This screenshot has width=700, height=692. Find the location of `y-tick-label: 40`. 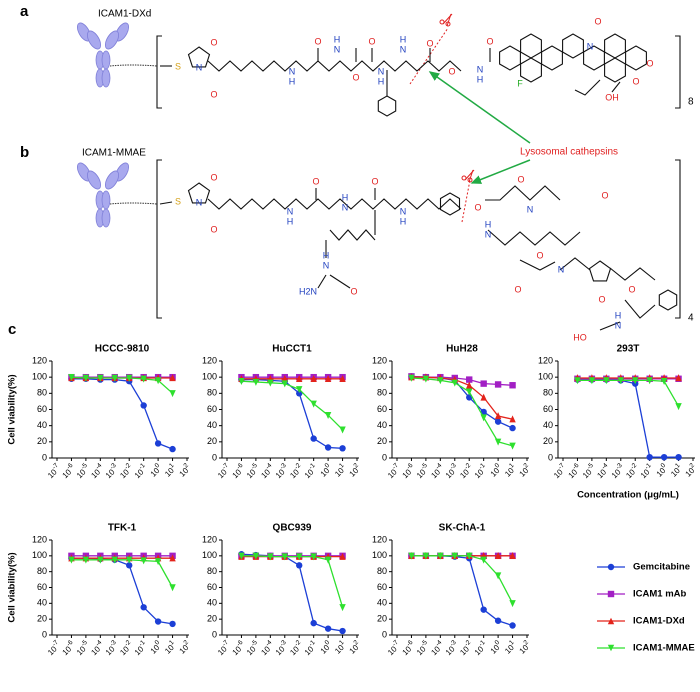

y-tick-label: 40 is located at coordinates (212, 425).